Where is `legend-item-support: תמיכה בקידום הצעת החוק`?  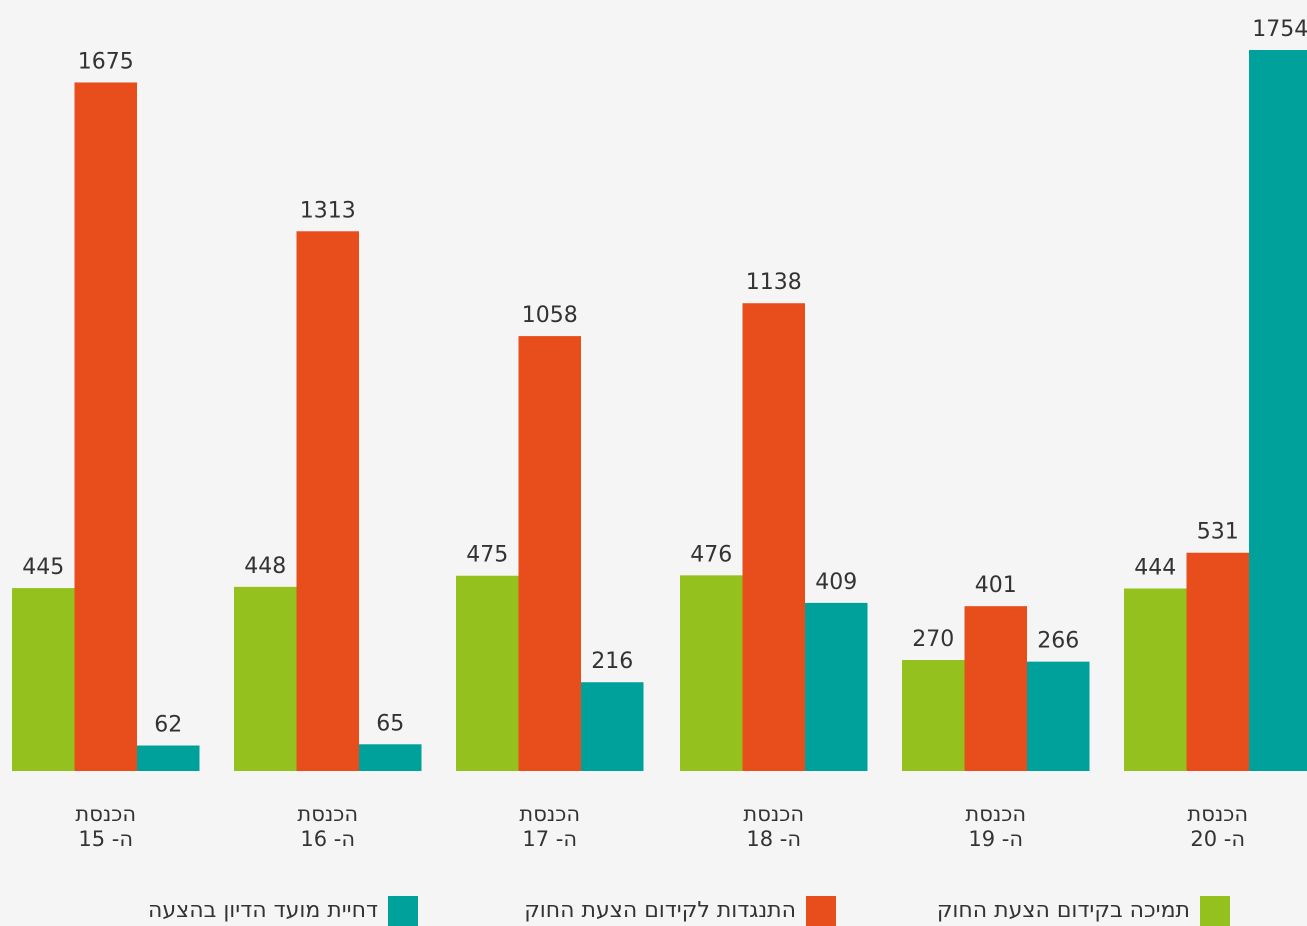 legend-item-support: תמיכה בקידום הצעת החוק is located at coordinates (1083, 910).